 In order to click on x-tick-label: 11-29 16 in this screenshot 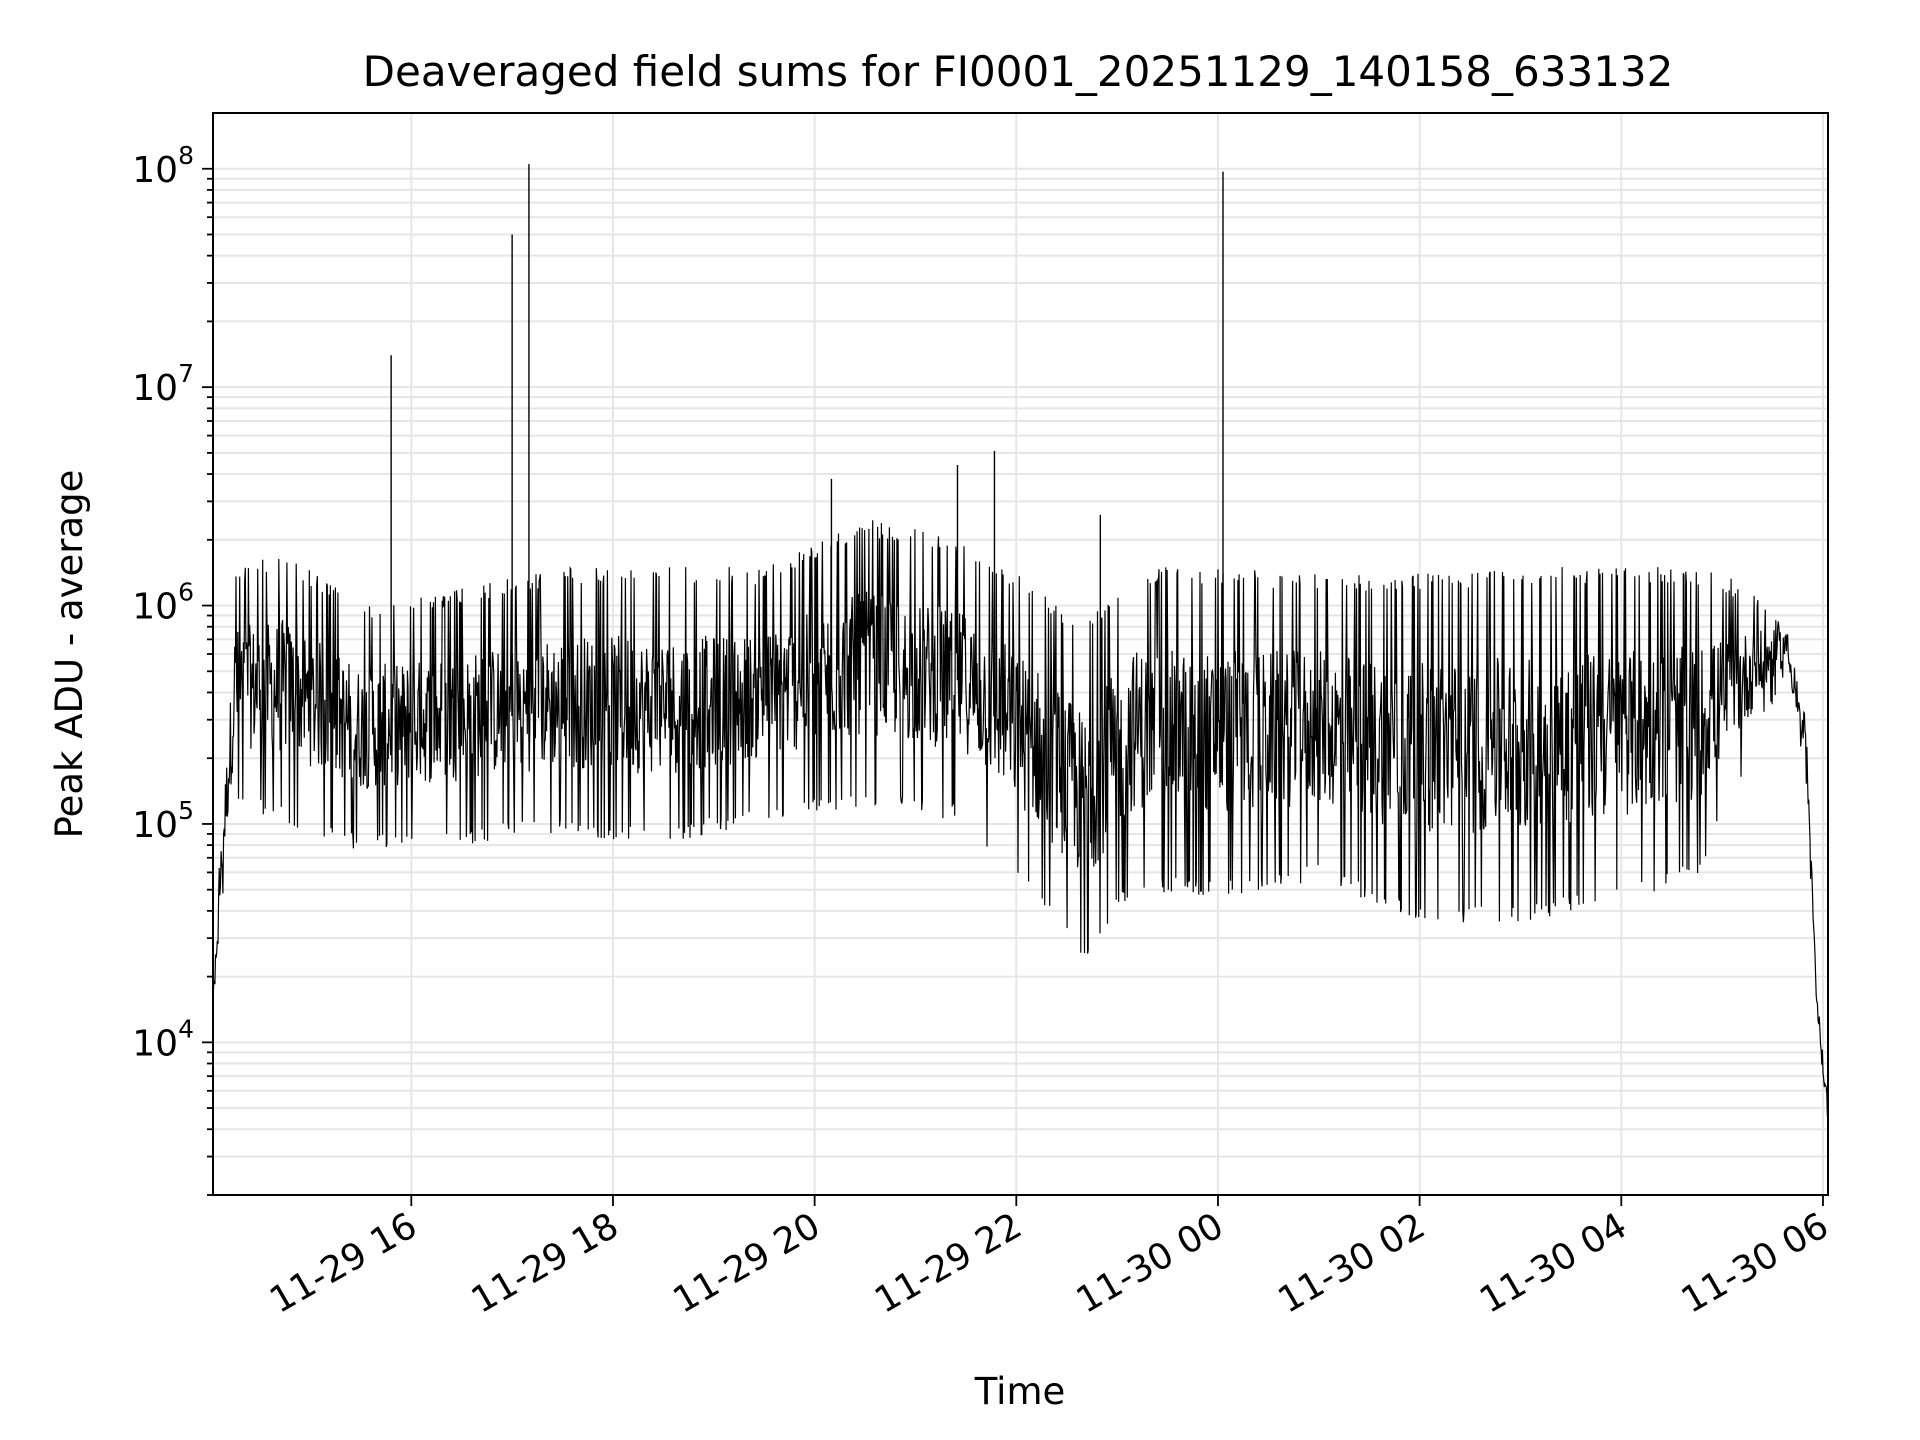, I will do `click(343, 1263)`.